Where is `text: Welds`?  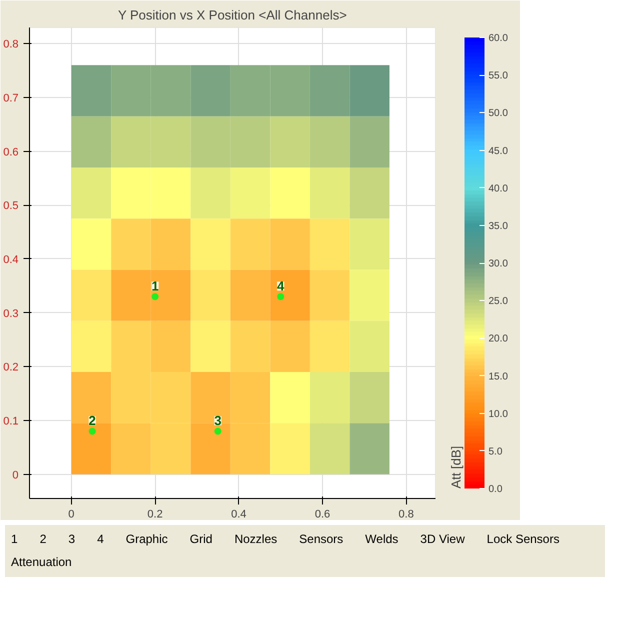 text: Welds is located at coordinates (381, 539).